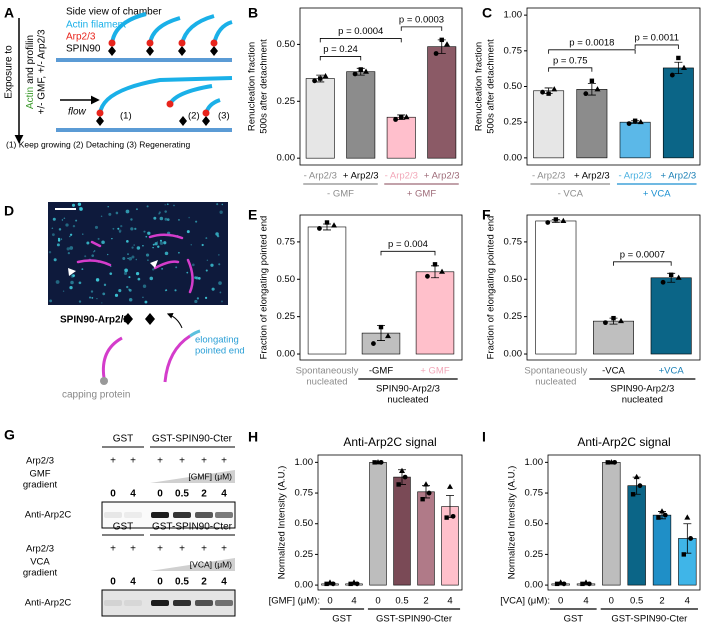 This screenshot has height=623, width=709. Describe the element at coordinates (9, 211) in the screenshot. I see `panel-label: D` at that location.